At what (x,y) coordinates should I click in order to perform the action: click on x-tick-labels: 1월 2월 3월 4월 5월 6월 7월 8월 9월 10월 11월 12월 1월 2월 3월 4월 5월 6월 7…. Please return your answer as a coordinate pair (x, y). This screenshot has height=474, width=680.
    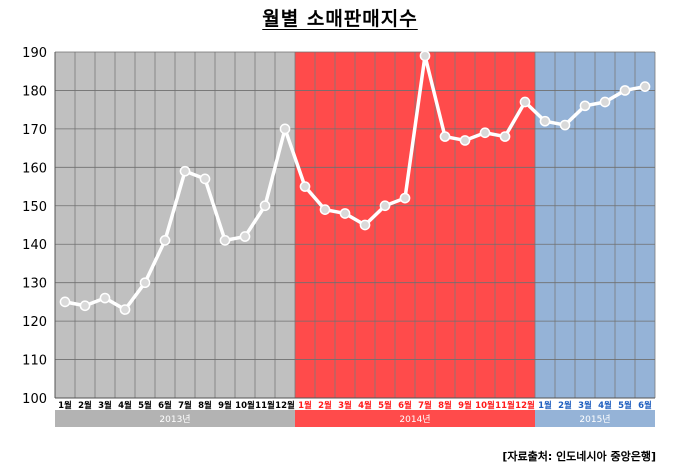
    Looking at the image, I should click on (355, 405).